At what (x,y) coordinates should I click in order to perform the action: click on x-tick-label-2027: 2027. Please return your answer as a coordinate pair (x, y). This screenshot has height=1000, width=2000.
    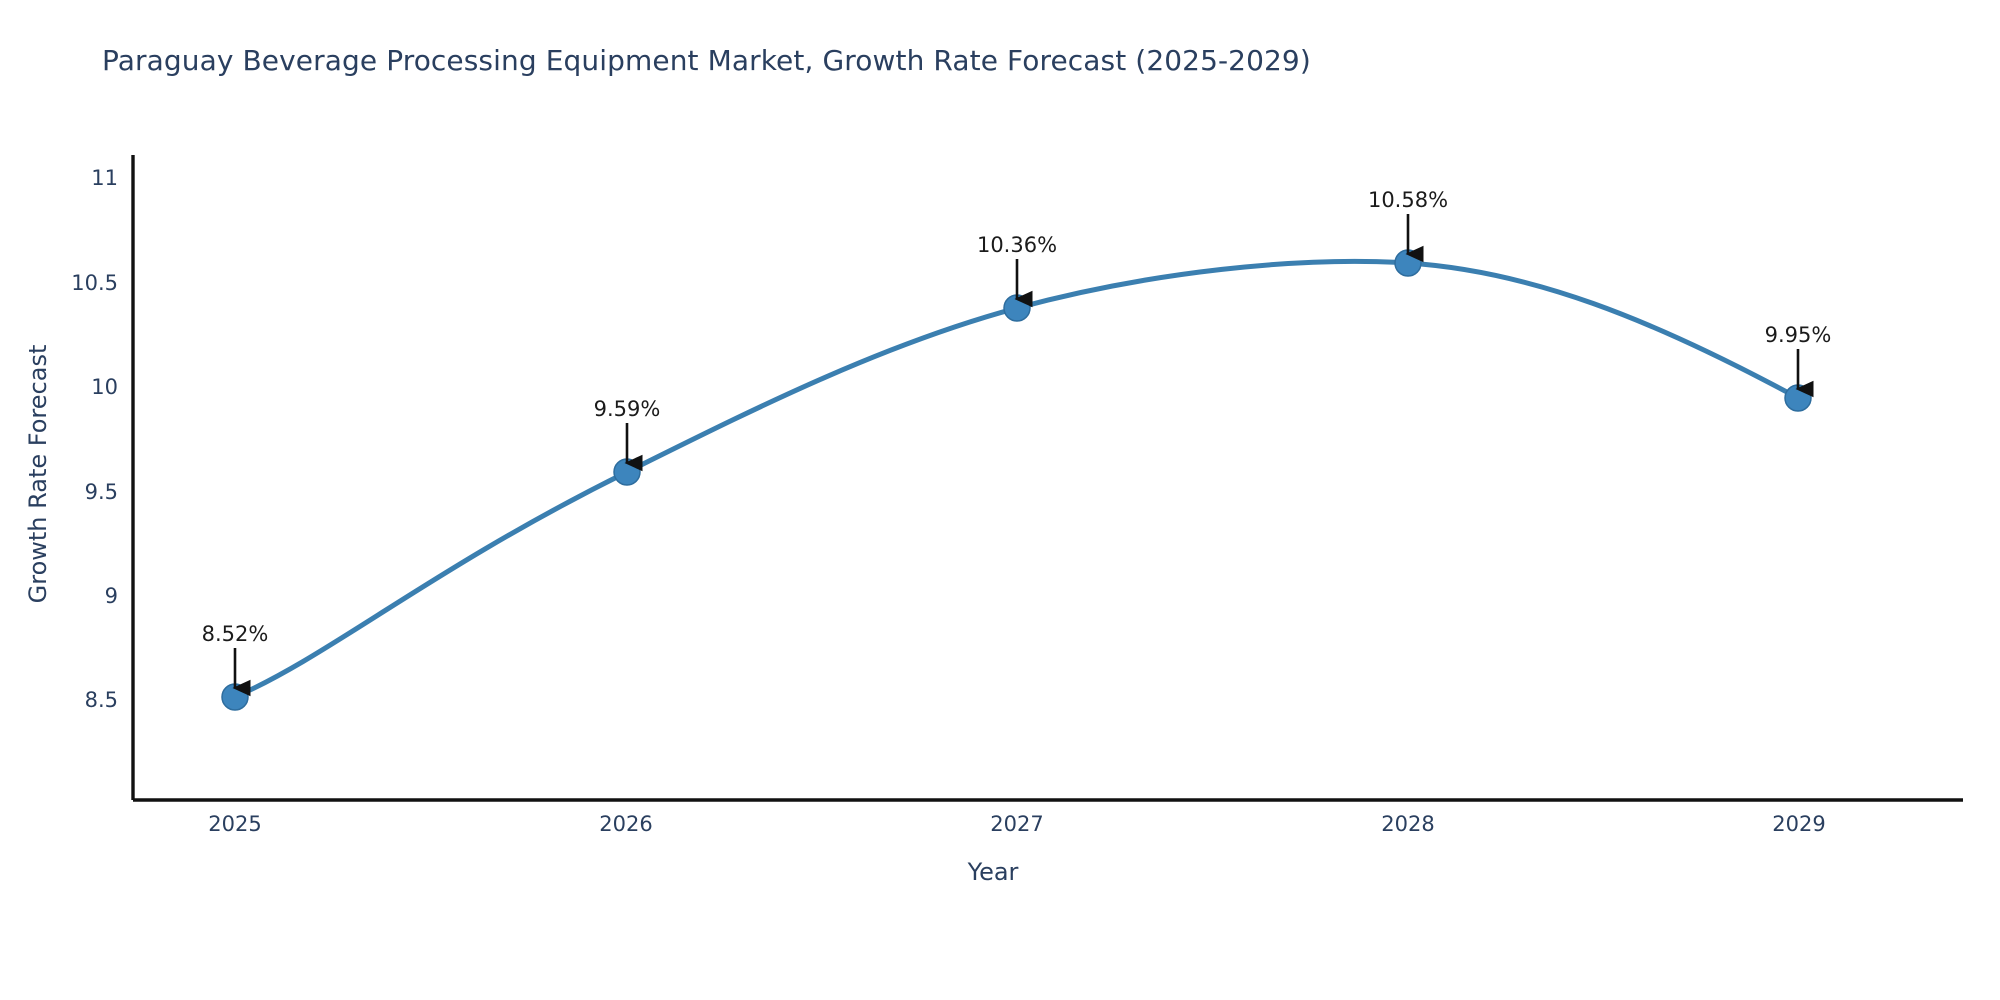
    Looking at the image, I should click on (1017, 824).